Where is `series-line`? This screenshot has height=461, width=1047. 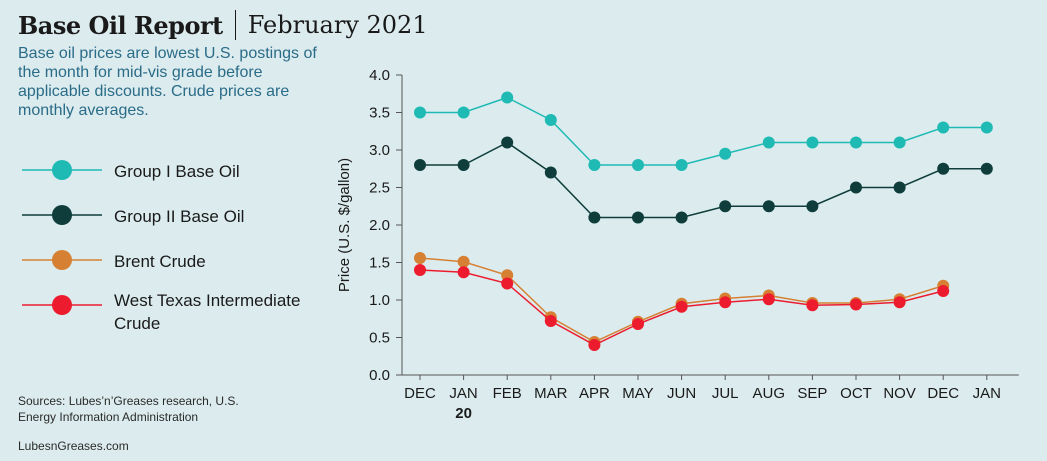
series-line is located at coordinates (703, 131).